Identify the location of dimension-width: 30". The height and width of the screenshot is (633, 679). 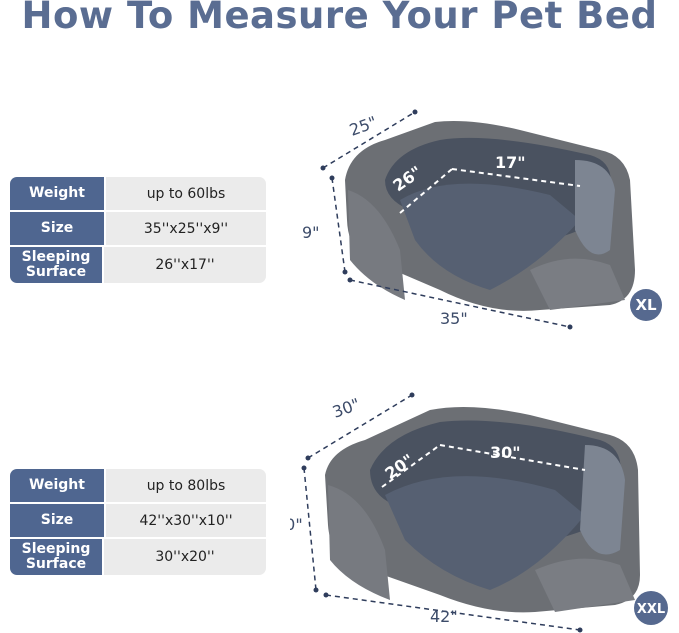
(346, 407).